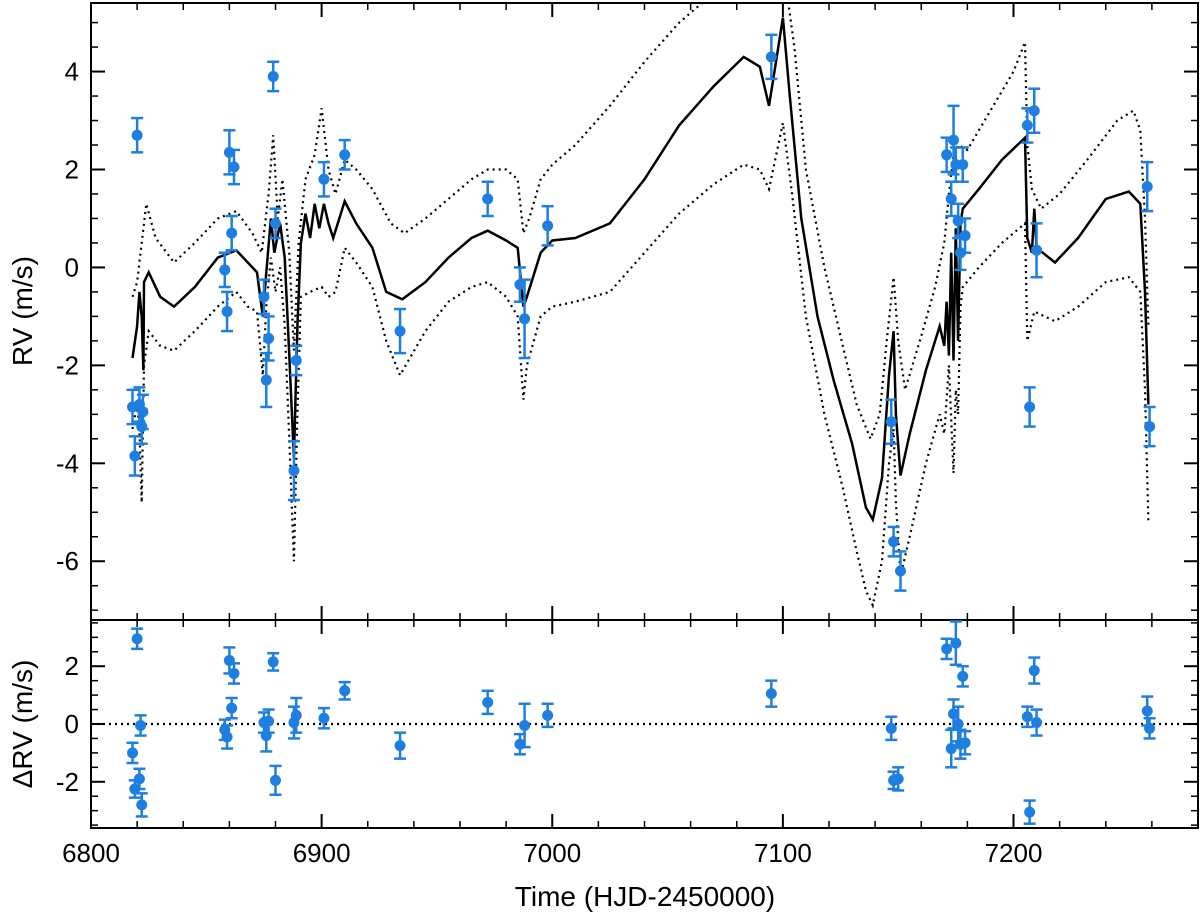  What do you see at coordinates (72, 267) in the screenshot?
I see `y-tick-label: 0` at bounding box center [72, 267].